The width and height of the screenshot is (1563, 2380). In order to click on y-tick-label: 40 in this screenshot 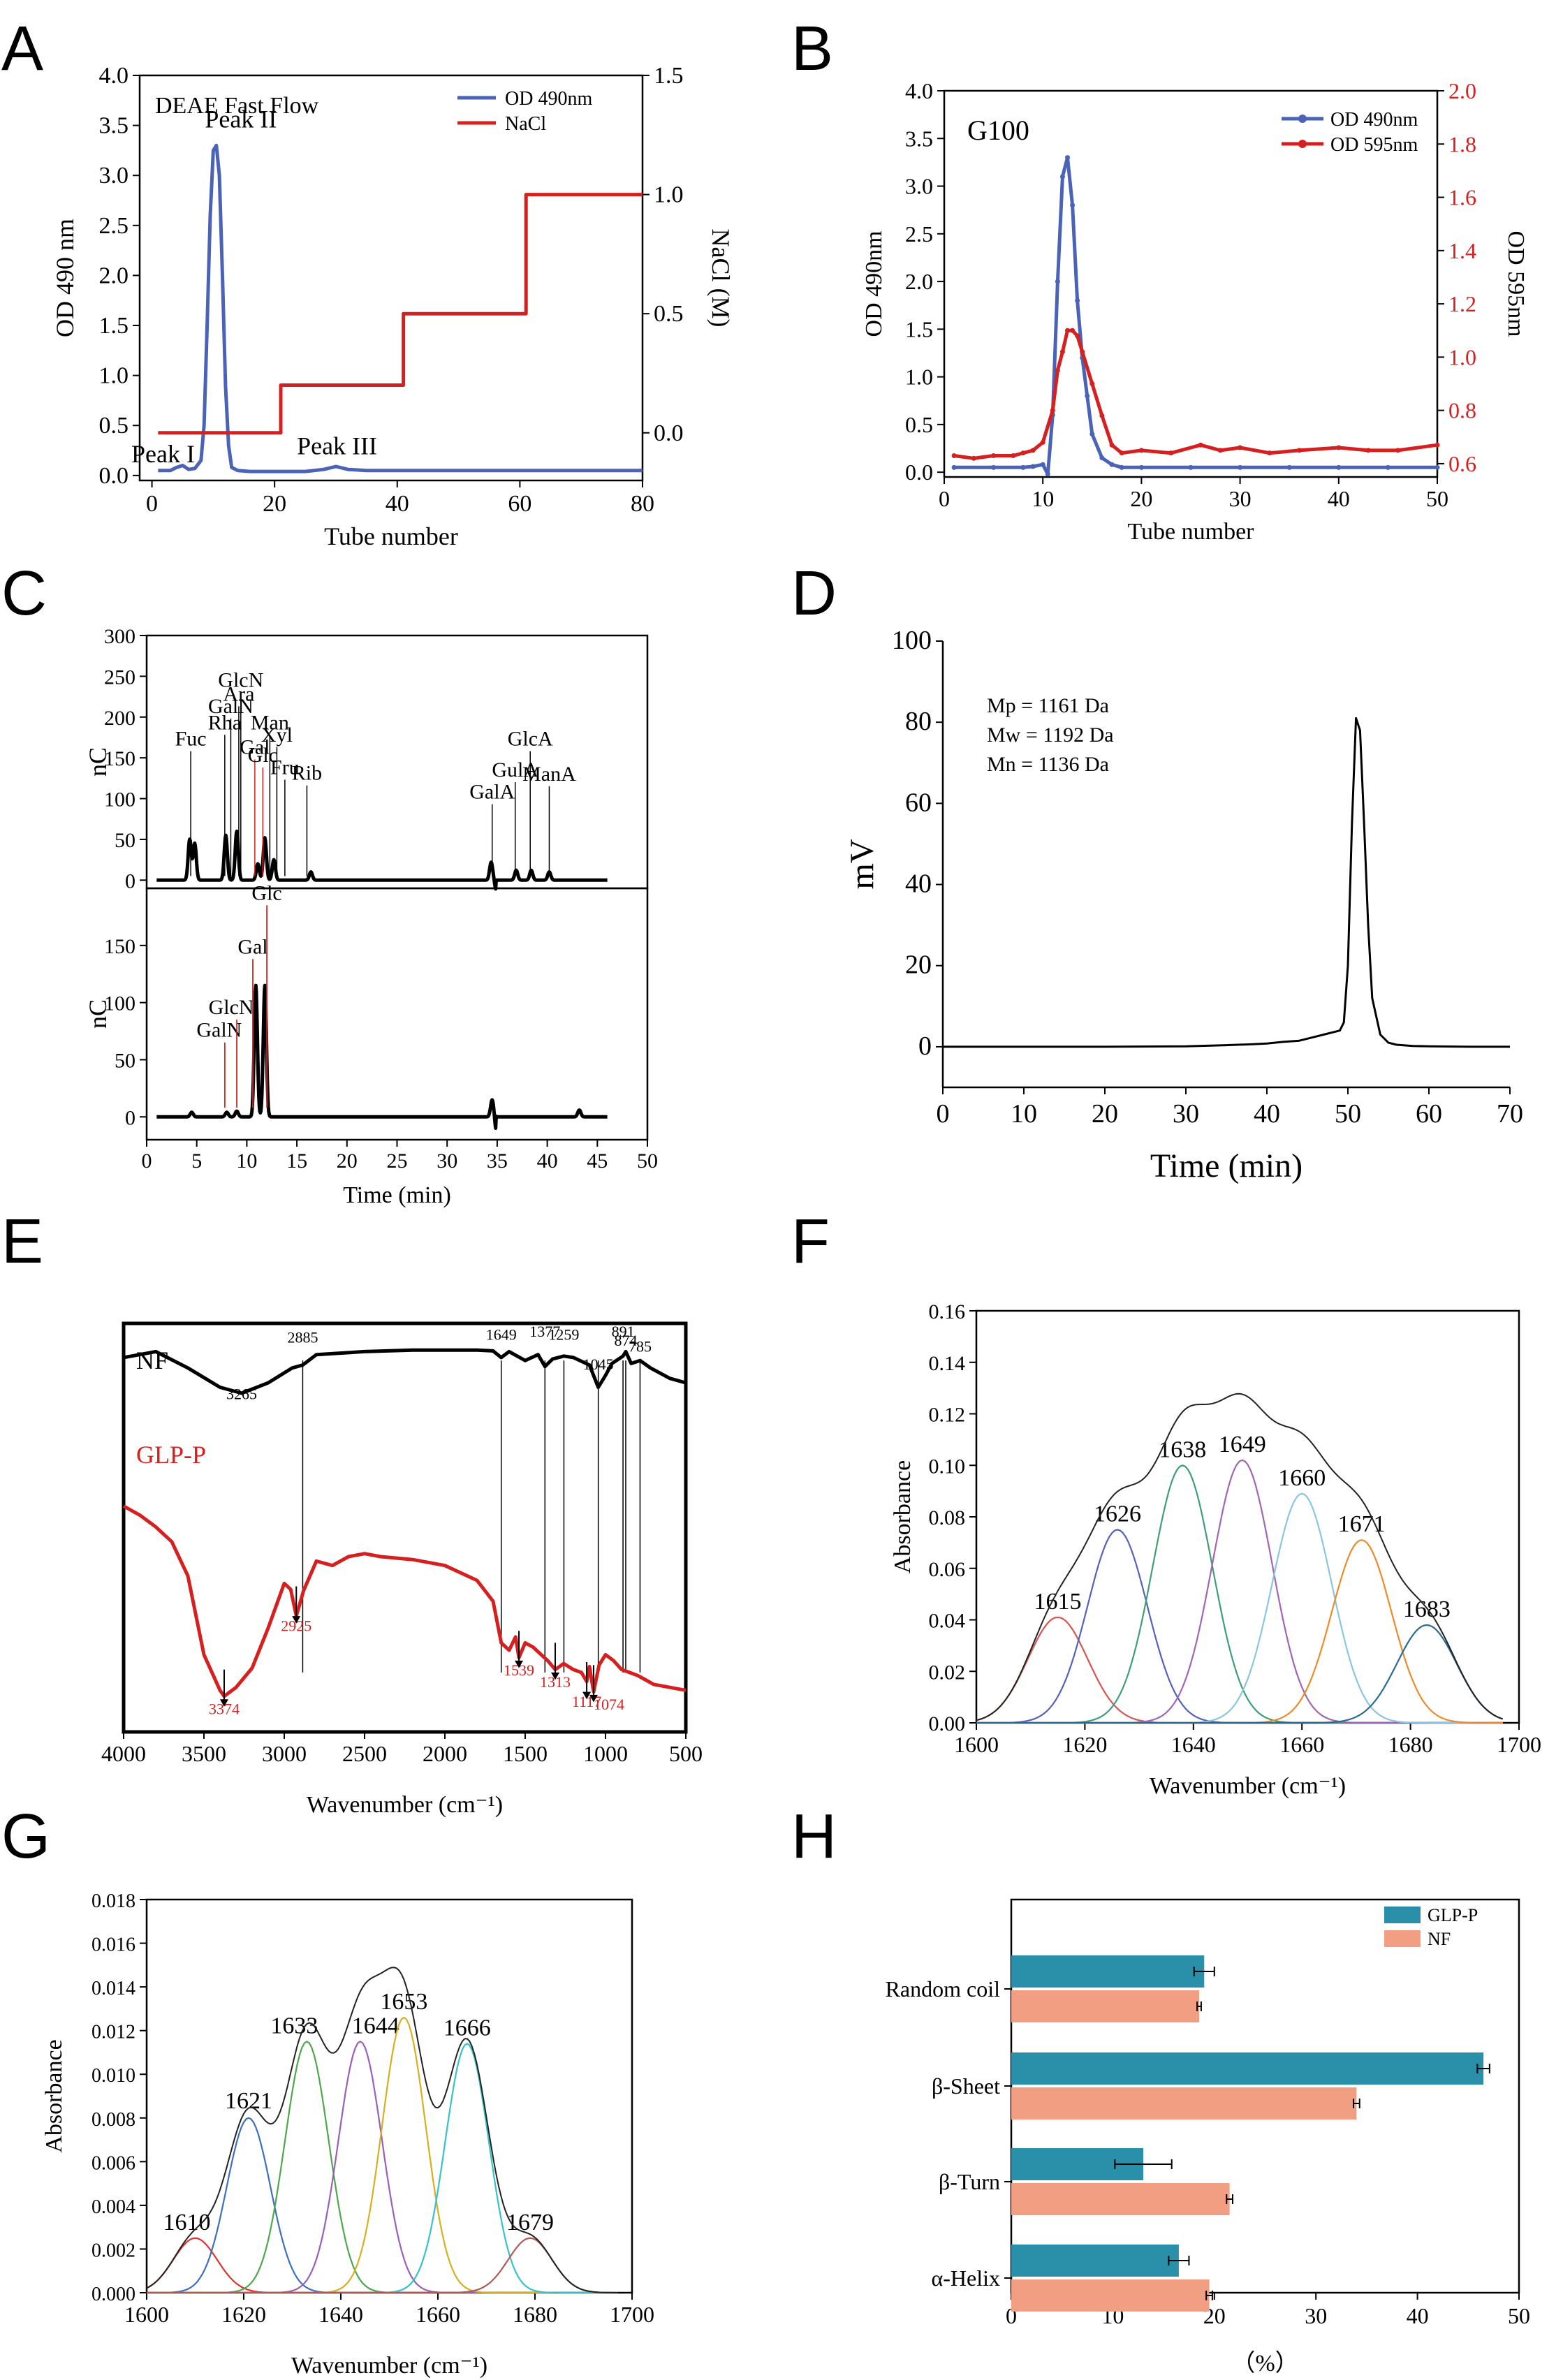, I will do `click(918, 884)`.